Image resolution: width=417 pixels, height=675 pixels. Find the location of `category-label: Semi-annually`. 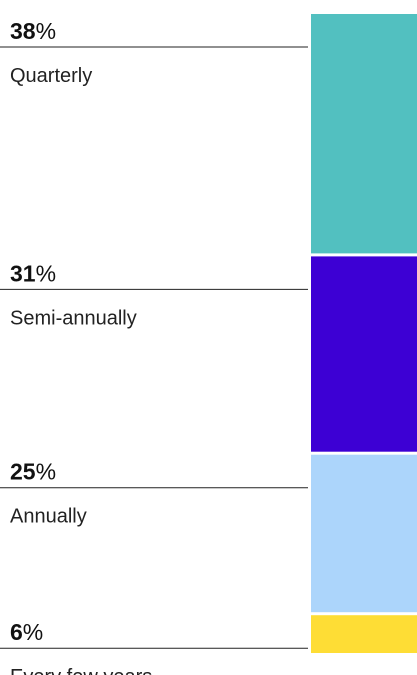

category-label: Semi-annually is located at coordinates (73, 318).